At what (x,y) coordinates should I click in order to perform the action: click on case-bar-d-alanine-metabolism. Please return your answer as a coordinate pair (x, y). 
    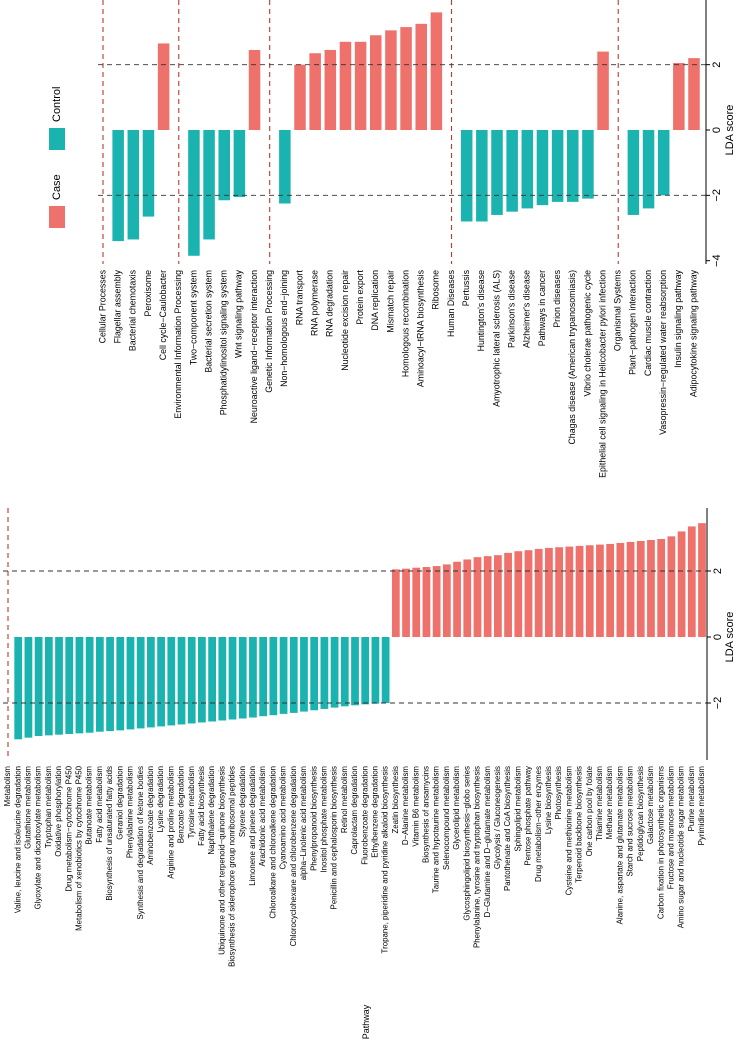
    Looking at the image, I should click on (406, 602).